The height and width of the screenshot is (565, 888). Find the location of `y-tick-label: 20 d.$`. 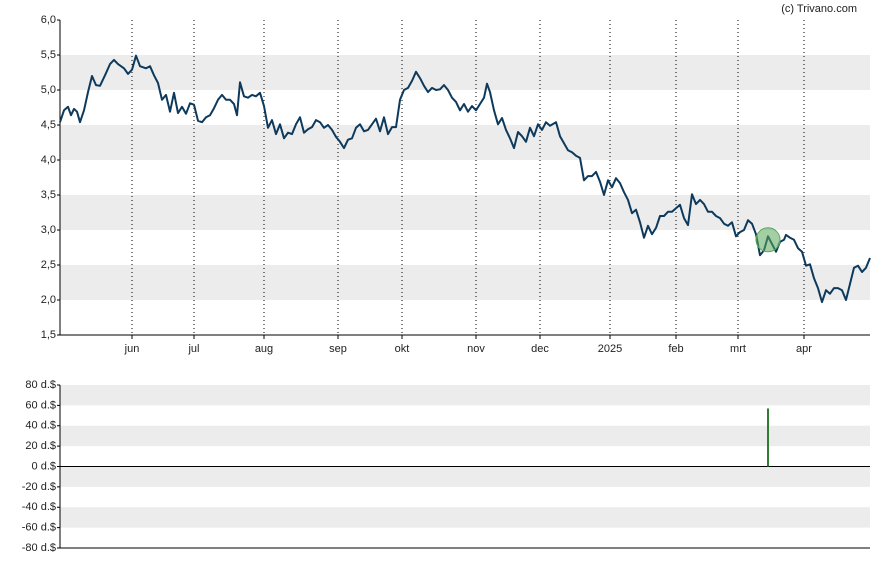

y-tick-label: 20 d.$ is located at coordinates (40, 446).